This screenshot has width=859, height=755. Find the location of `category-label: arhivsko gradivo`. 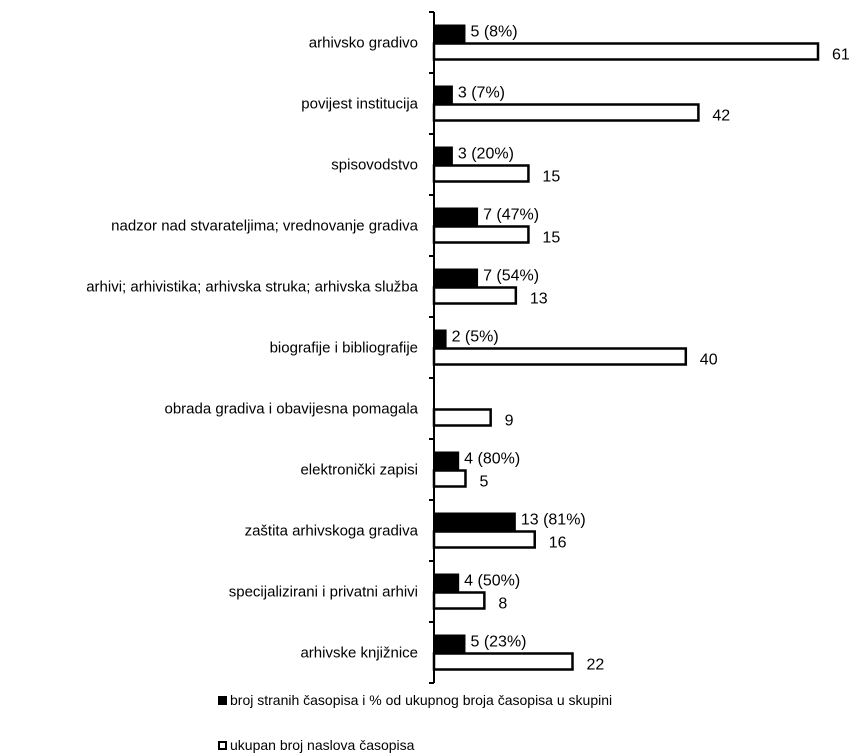

category-label: arhivsko gradivo is located at coordinates (363, 43).